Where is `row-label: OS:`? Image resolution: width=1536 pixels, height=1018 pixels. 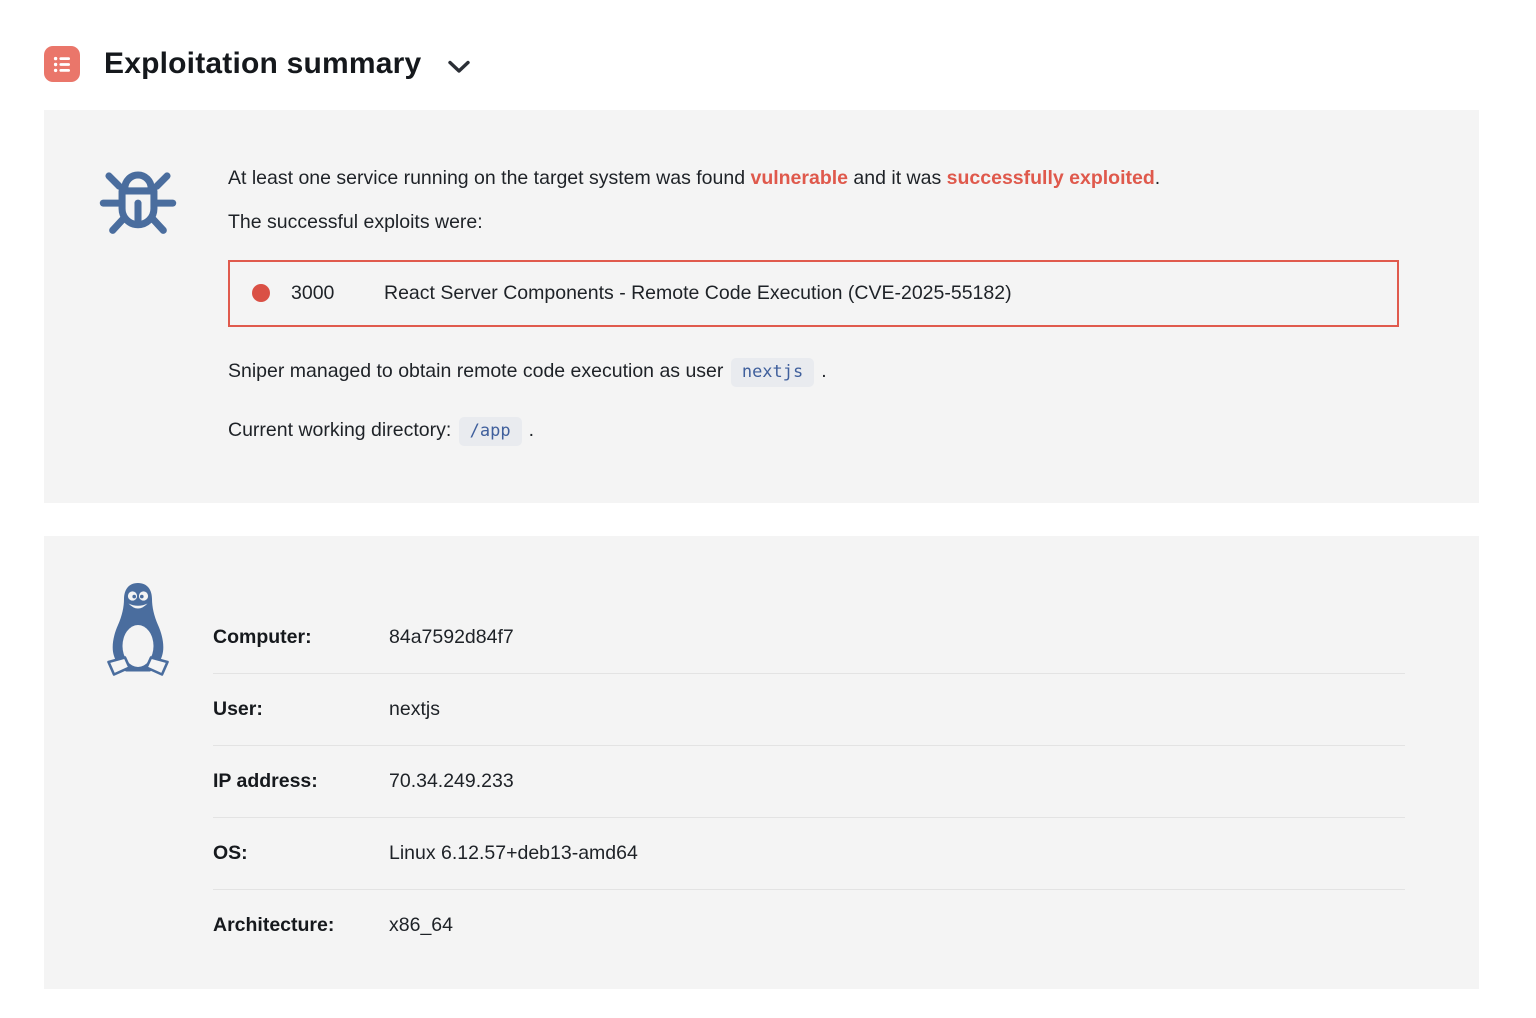 row-label: OS: is located at coordinates (230, 853).